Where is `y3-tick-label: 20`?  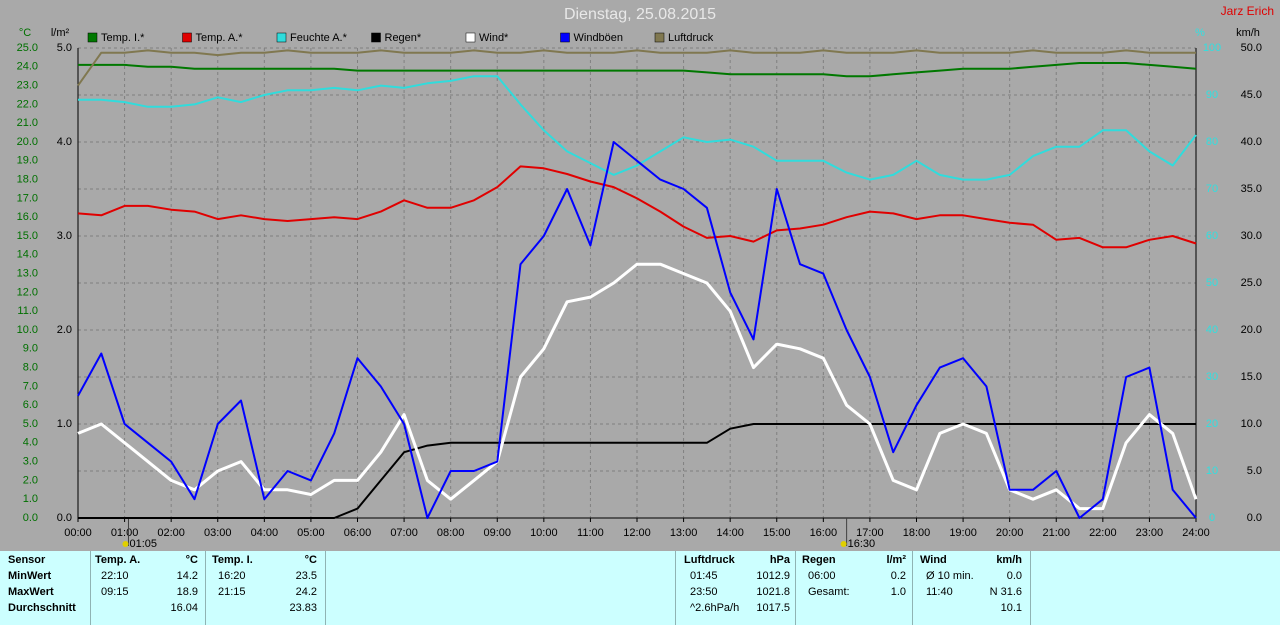
y3-tick-label: 20 is located at coordinates (1212, 424).